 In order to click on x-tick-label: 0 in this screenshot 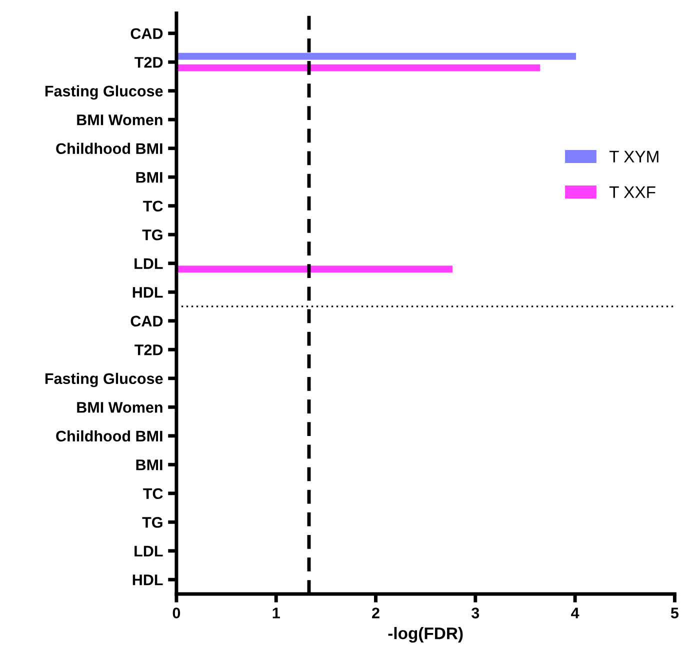, I will do `click(176, 613)`.